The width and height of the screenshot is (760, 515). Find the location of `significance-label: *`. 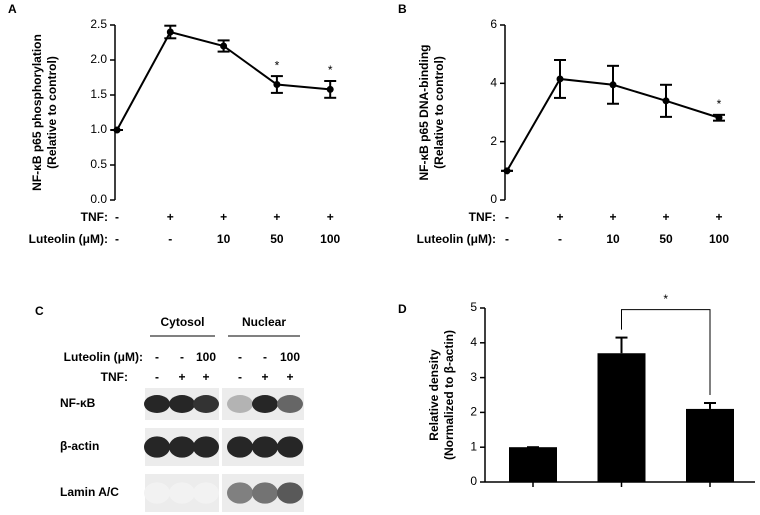

significance-label: * is located at coordinates (665, 299).